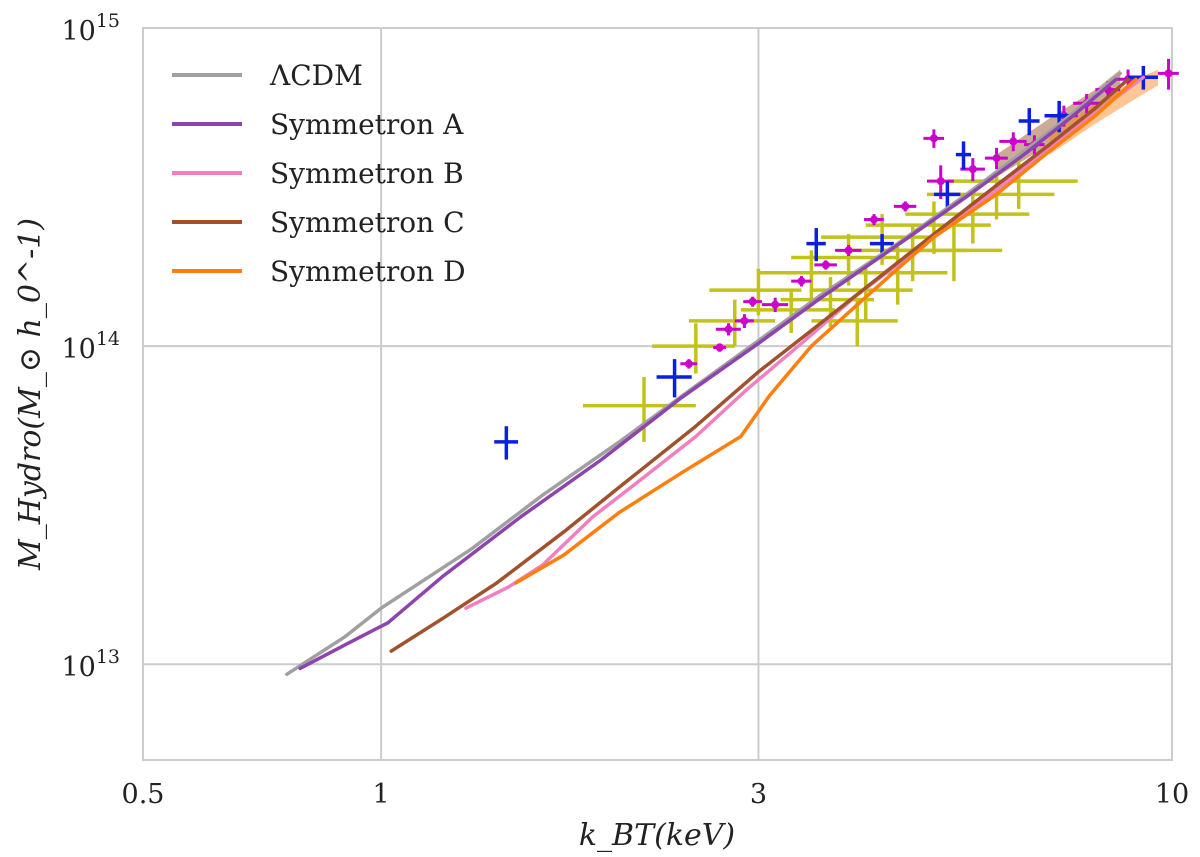  I want to click on y-tick-label: 1014, so click(90, 346).